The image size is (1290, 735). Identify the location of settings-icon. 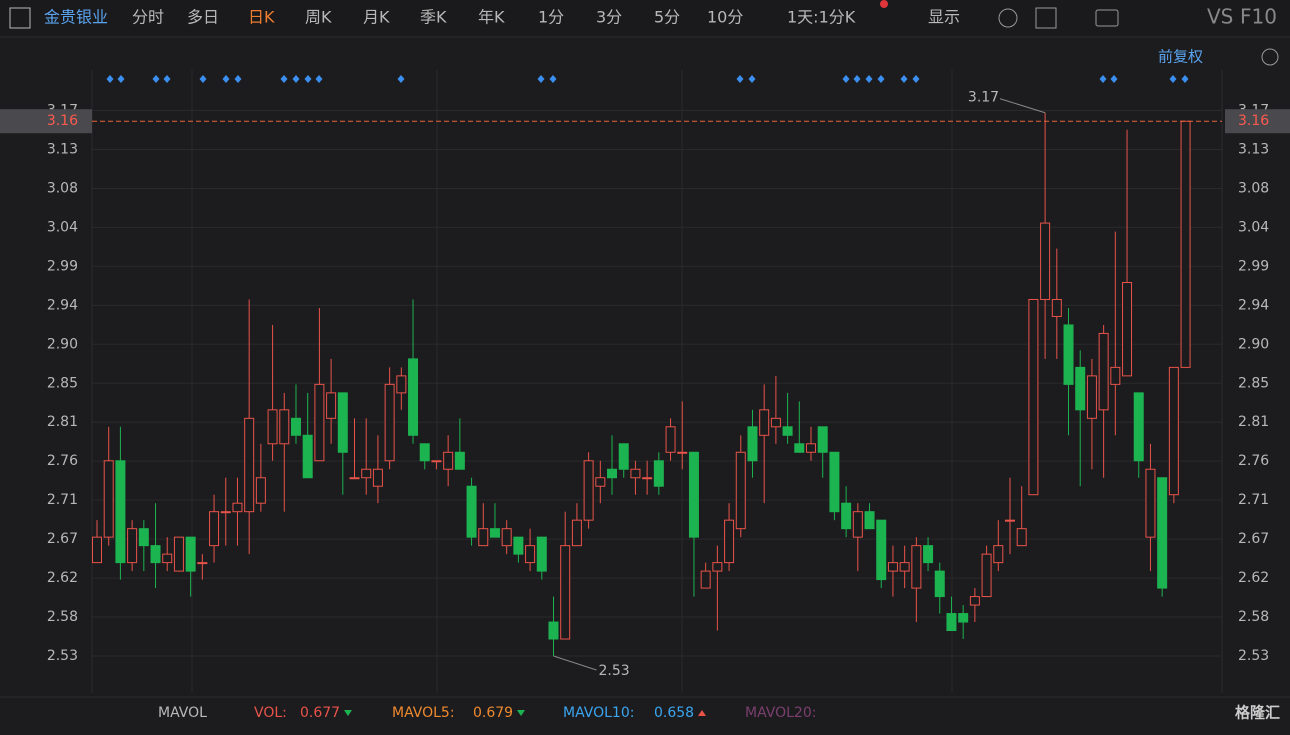
(1008, 18).